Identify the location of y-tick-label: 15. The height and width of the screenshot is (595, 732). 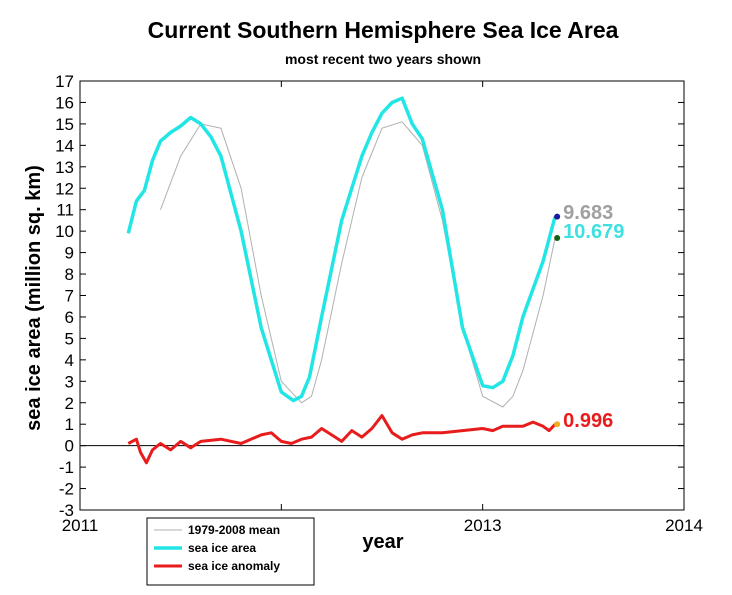
(64, 124).